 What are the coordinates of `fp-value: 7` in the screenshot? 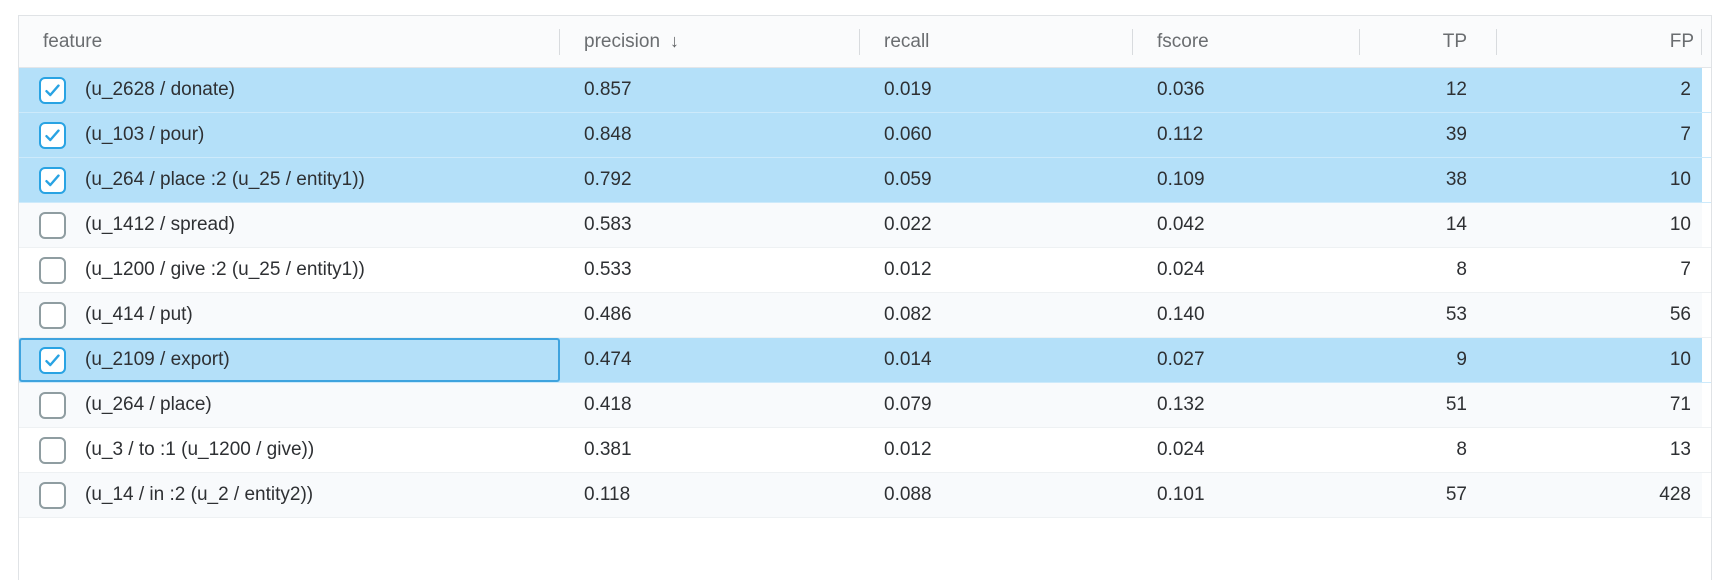 It's located at (1685, 134).